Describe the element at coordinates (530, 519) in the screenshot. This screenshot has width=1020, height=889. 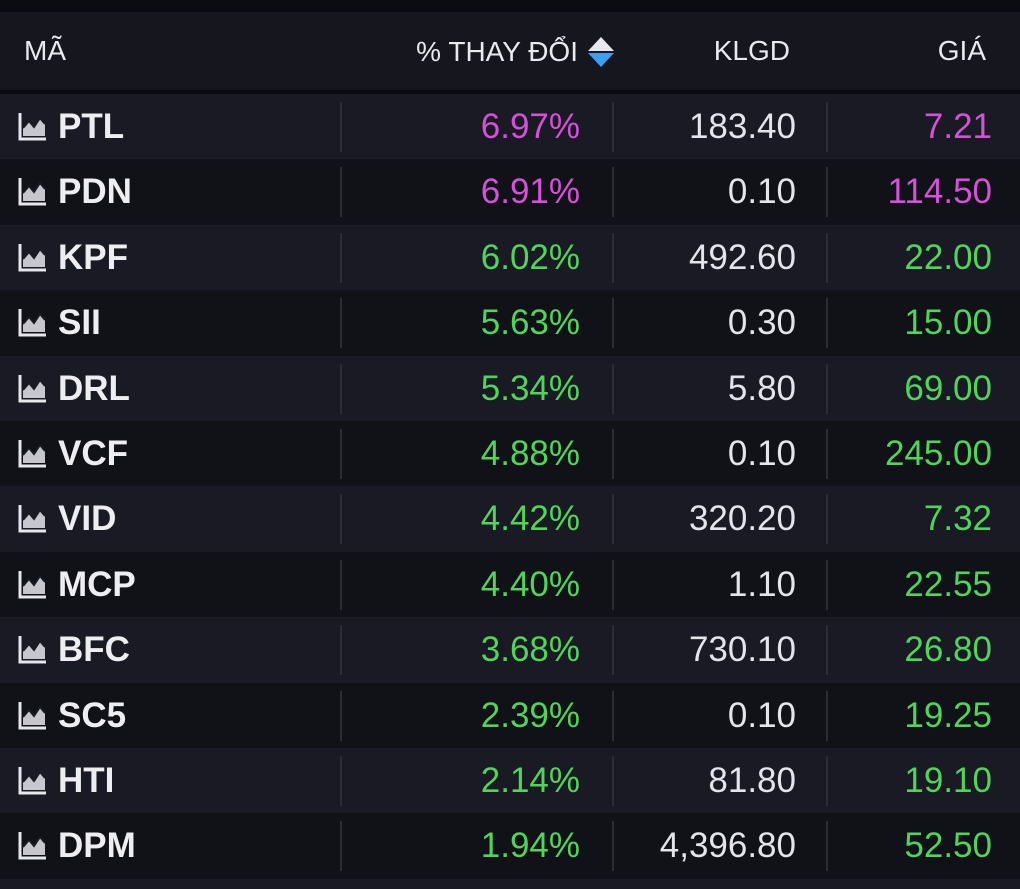
I see `change-percent: 4.42%` at that location.